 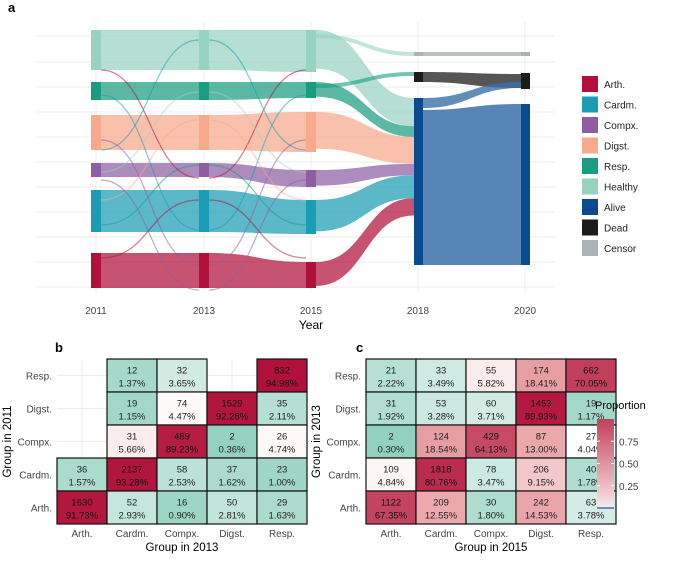 What do you see at coordinates (204, 211) in the screenshot?
I see `node-cardm-2013` at bounding box center [204, 211].